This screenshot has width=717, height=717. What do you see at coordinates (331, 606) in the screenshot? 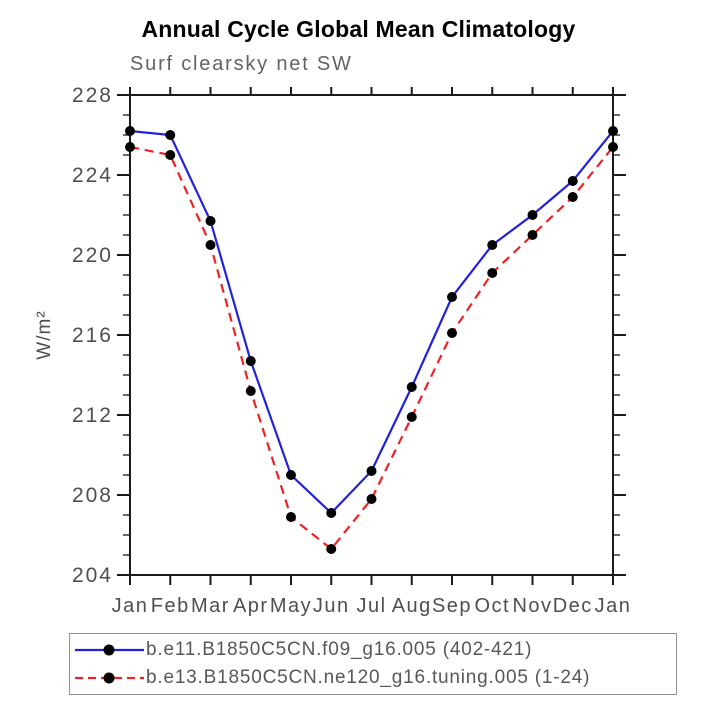
I see `svg-text: Jun` at bounding box center [331, 606].